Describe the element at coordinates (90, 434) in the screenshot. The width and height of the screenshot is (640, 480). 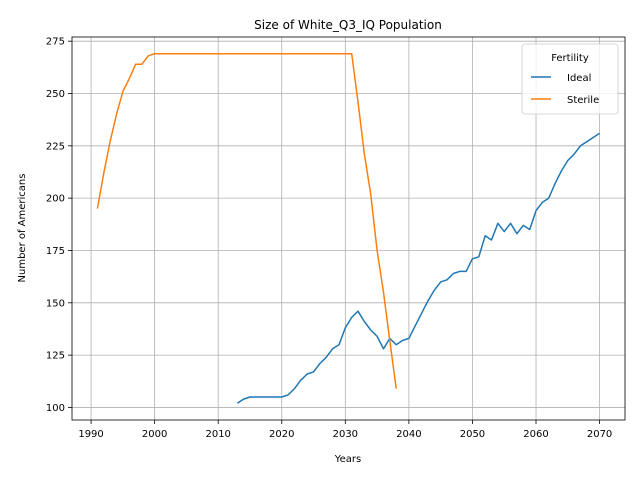
I see `x-tick-label: 1990` at that location.